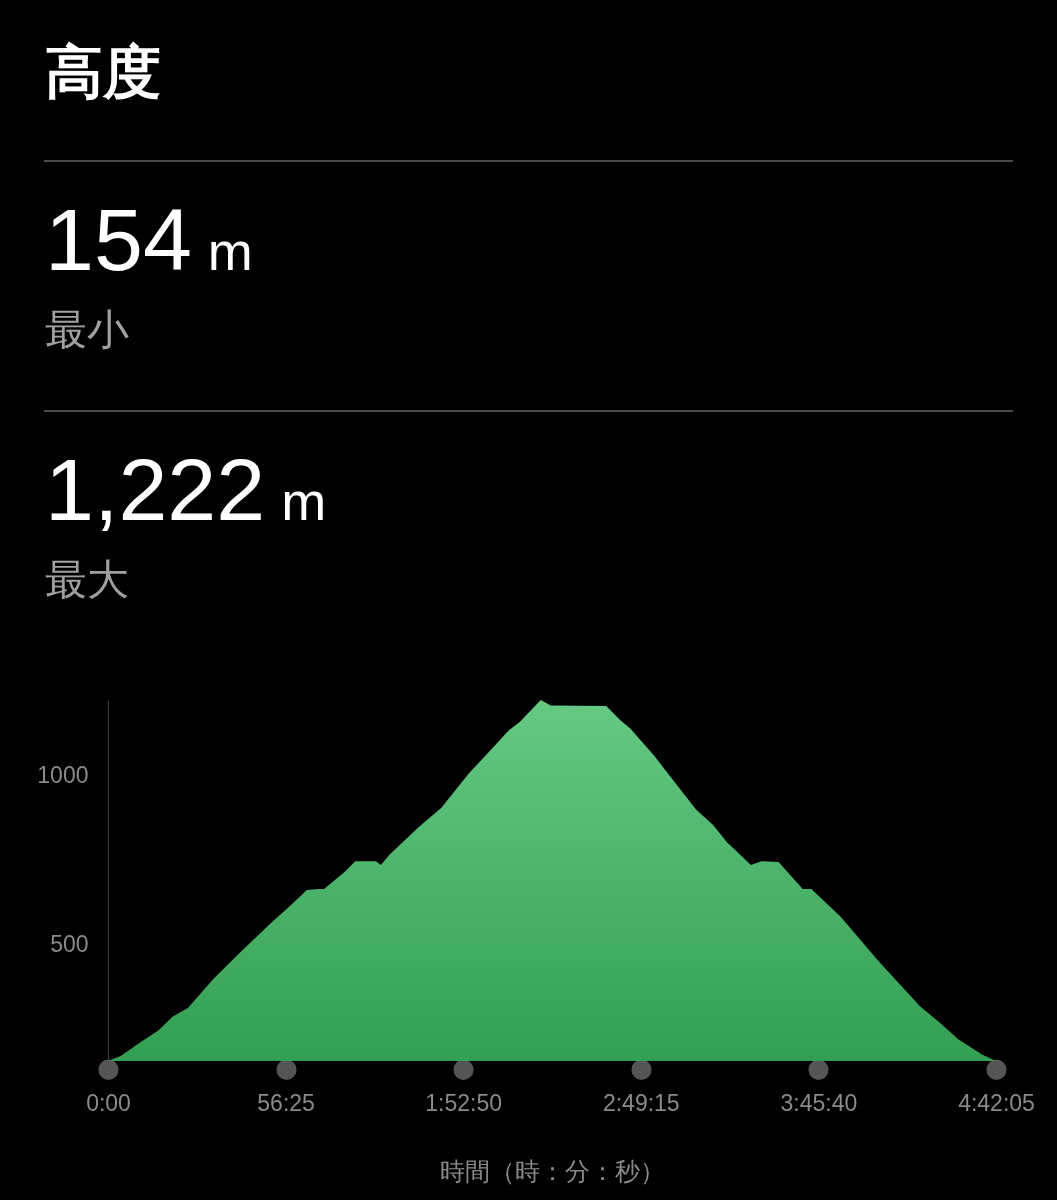 Image resolution: width=1057 pixels, height=1200 pixels. I want to click on x-tick-label: 0:00, so click(108, 1103).